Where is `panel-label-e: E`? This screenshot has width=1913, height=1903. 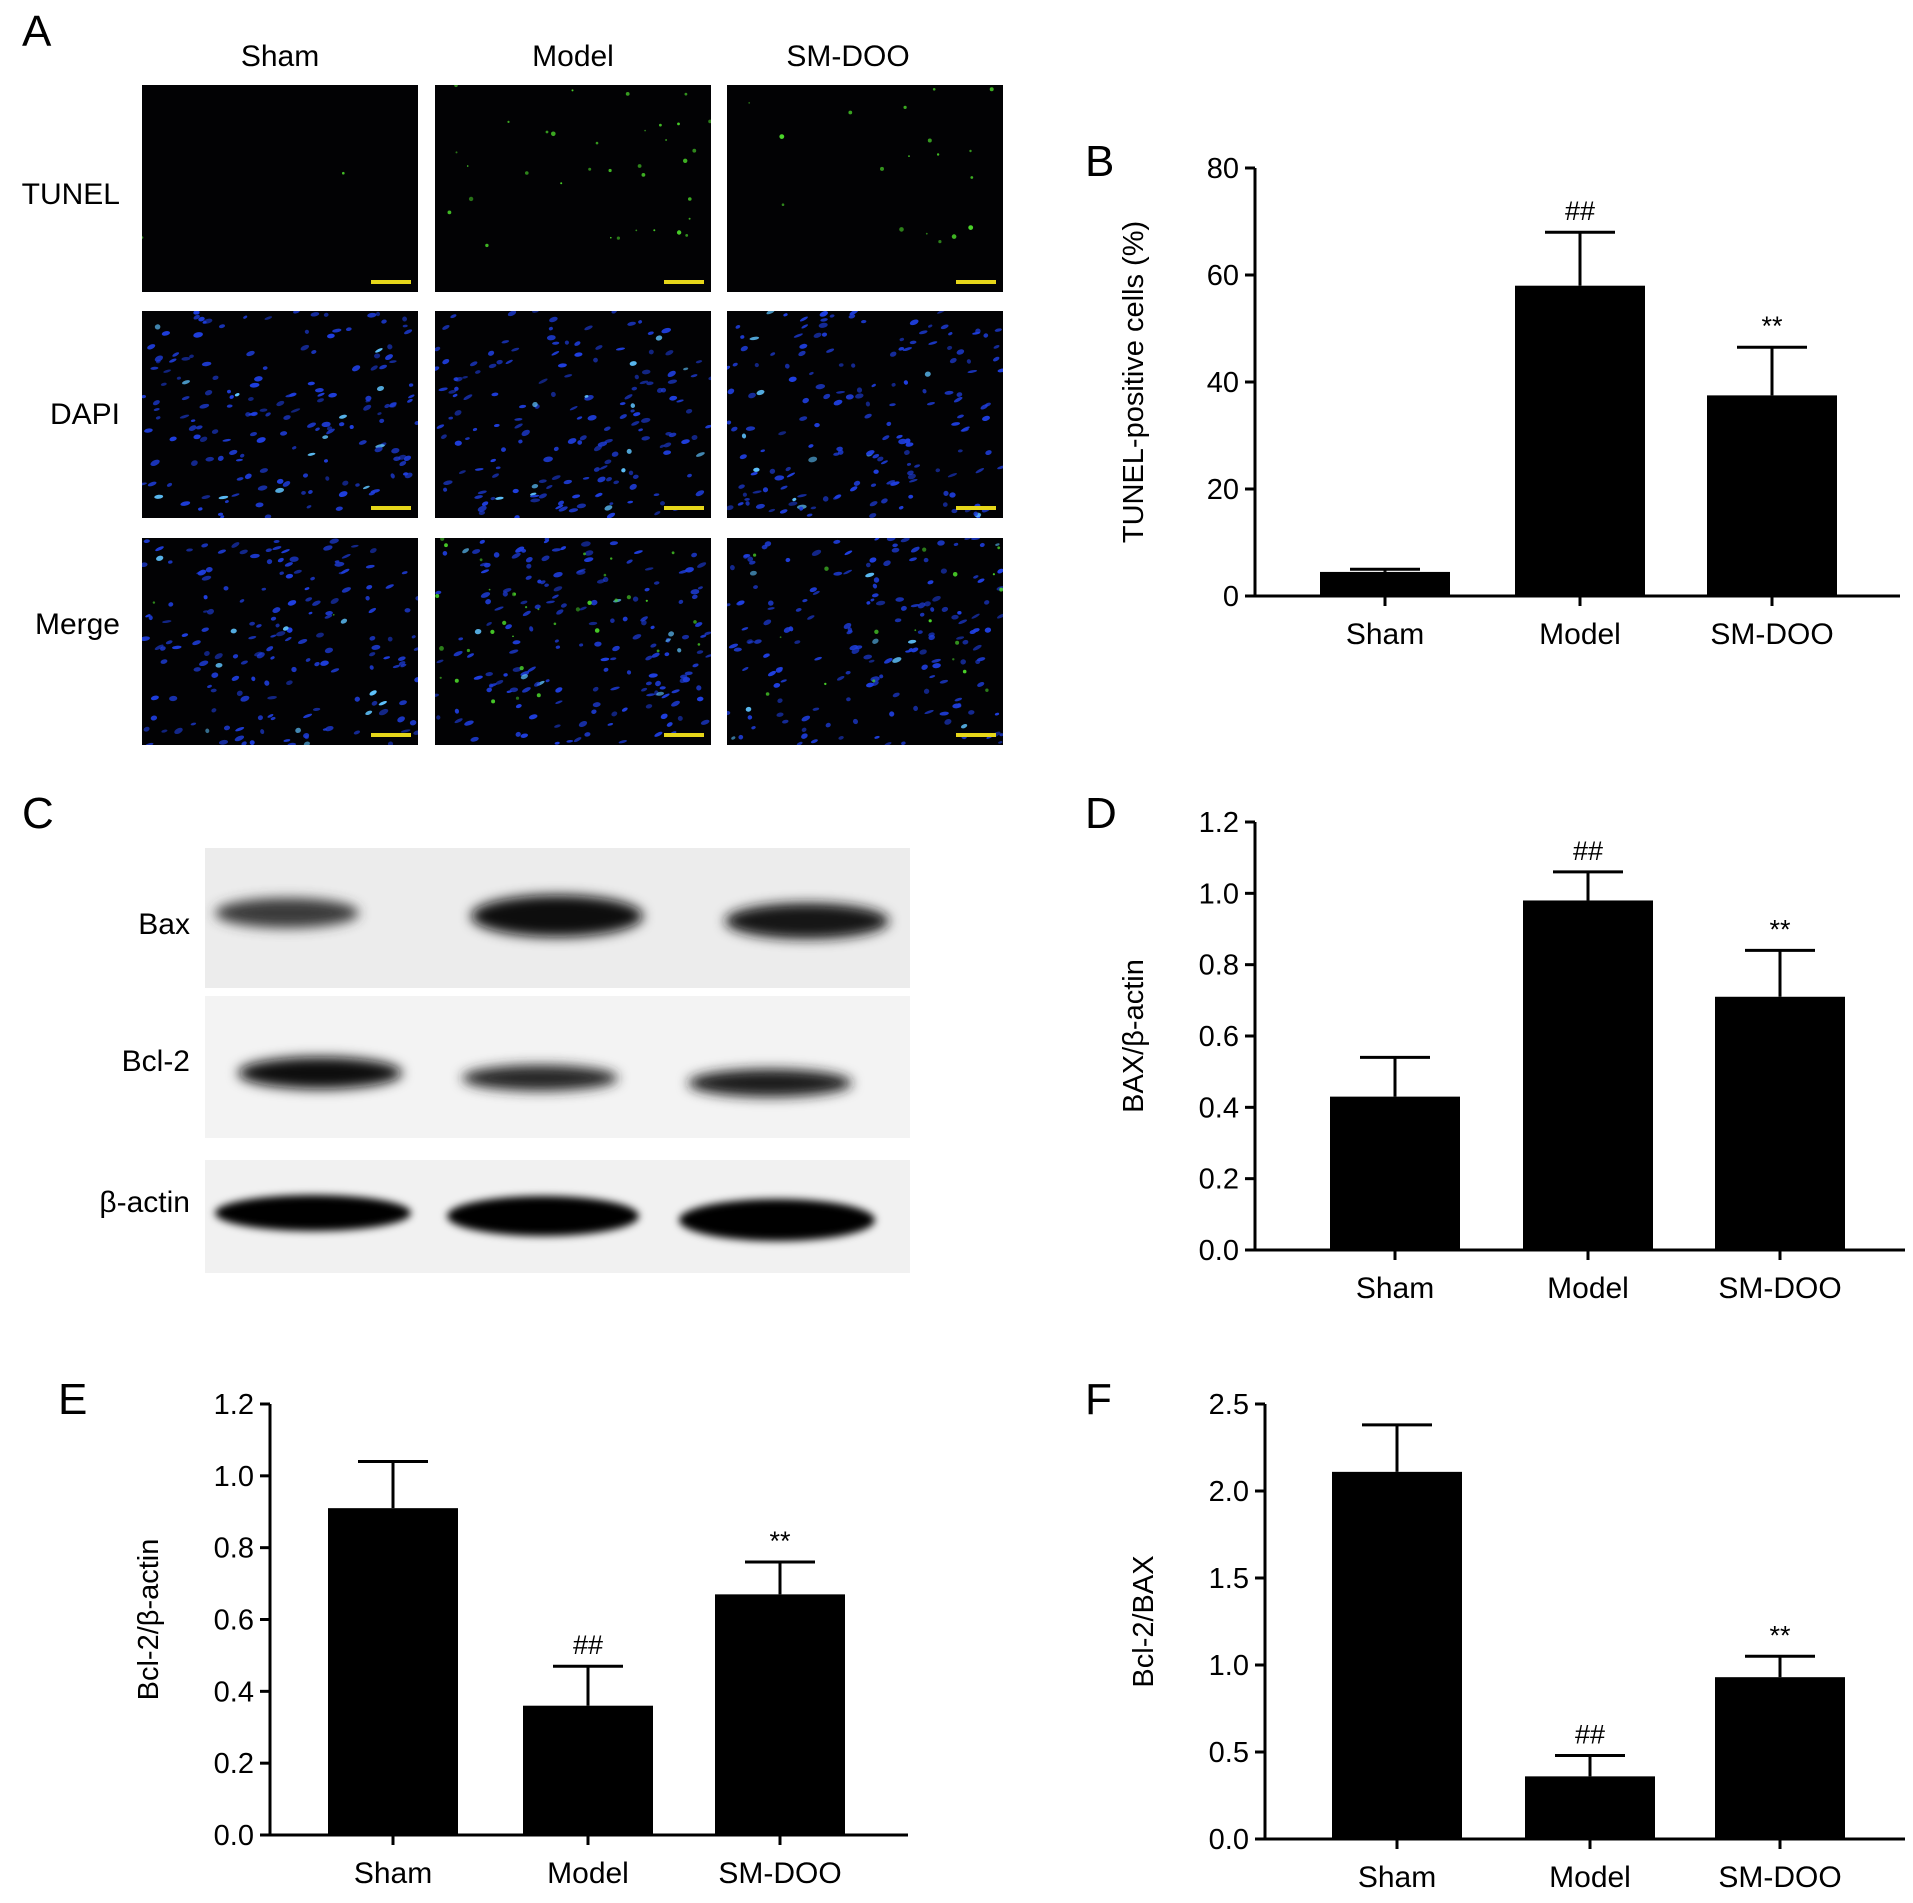
panel-label-e: E is located at coordinates (73, 1399).